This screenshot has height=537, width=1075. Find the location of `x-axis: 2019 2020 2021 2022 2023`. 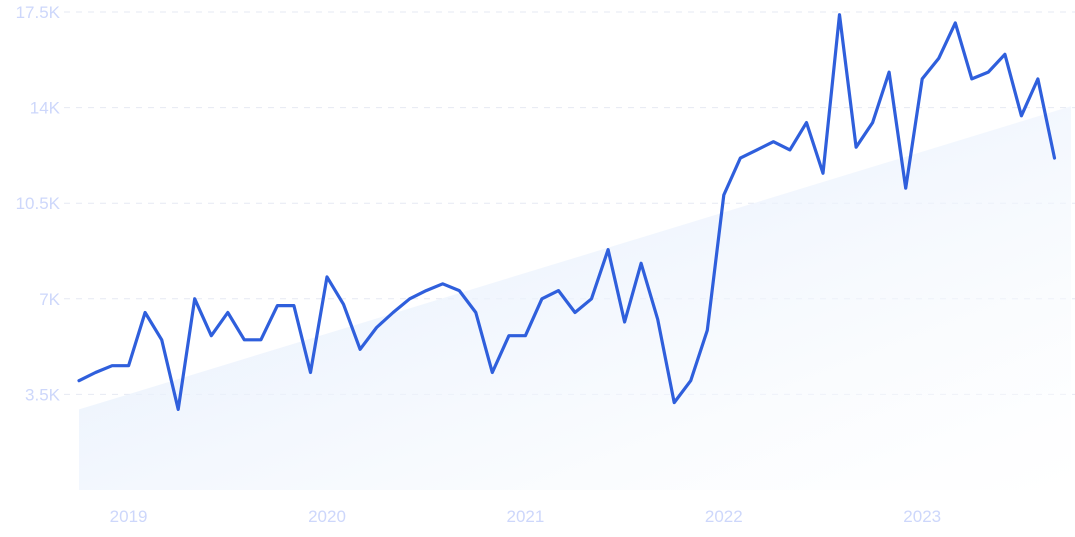

x-axis: 2019 2020 2021 2022 2023 is located at coordinates (525, 516).